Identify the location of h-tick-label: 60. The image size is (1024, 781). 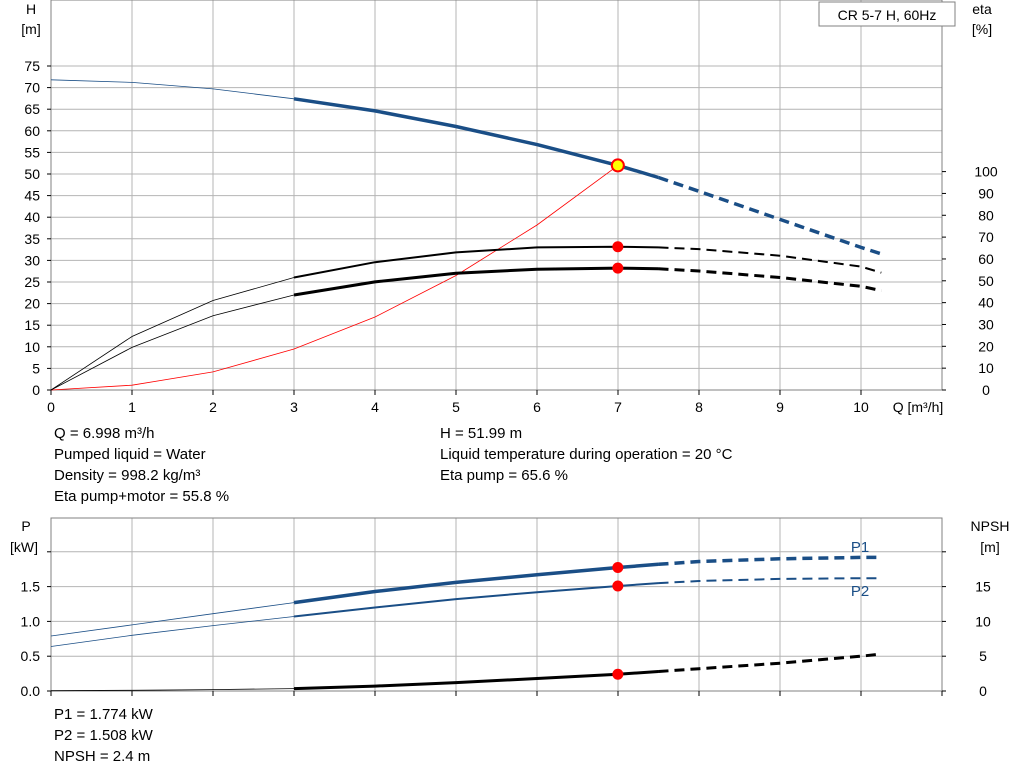
(32, 131).